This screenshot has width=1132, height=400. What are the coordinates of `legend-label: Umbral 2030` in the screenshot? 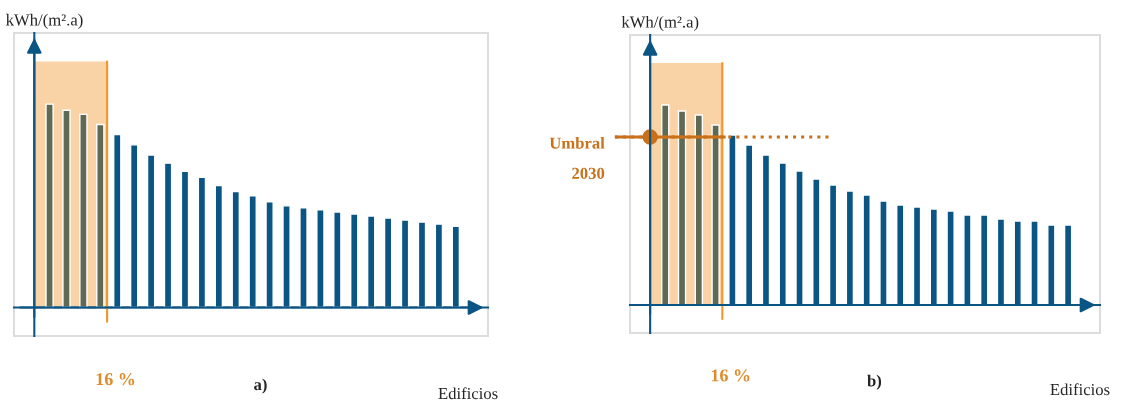 It's located at (577, 158).